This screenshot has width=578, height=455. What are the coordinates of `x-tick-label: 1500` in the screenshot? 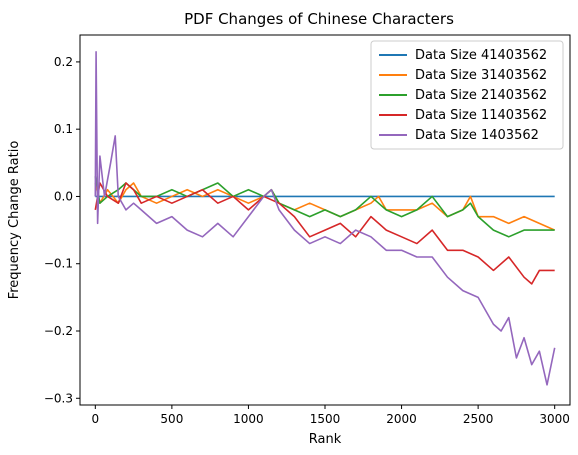 It's located at (325, 419).